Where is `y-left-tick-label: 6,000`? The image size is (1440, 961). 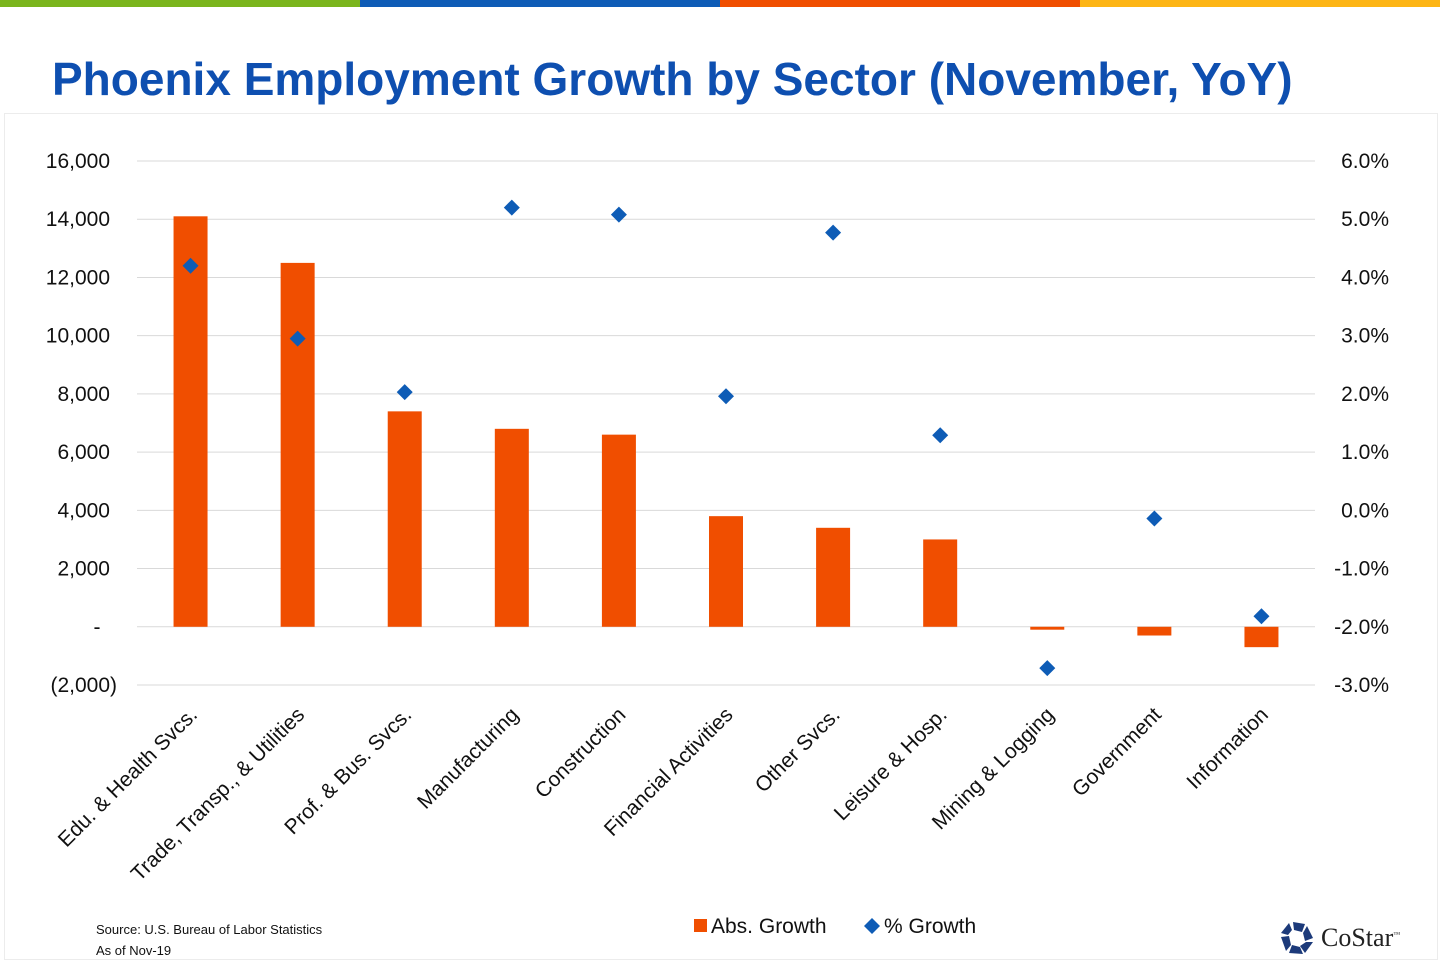 y-left-tick-label: 6,000 is located at coordinates (83, 452).